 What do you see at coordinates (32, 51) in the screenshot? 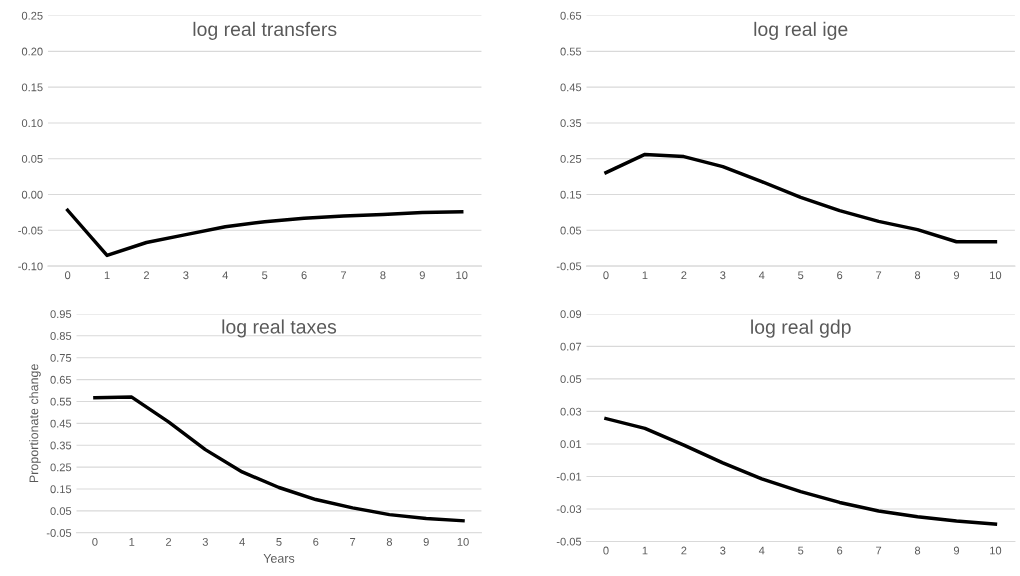
I see `y-tick-label: 0.20` at bounding box center [32, 51].